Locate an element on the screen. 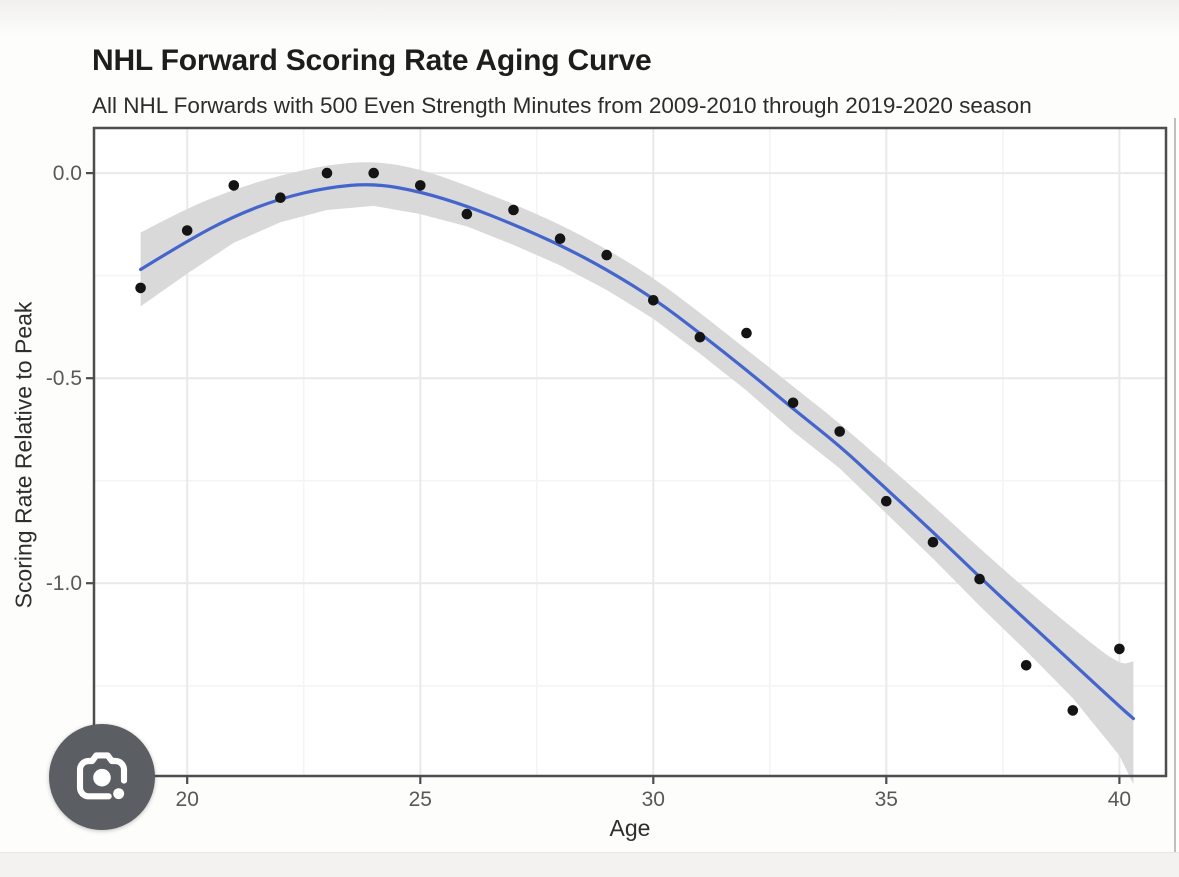 The image size is (1179, 877). x-tick-label: 40 is located at coordinates (1119, 799).